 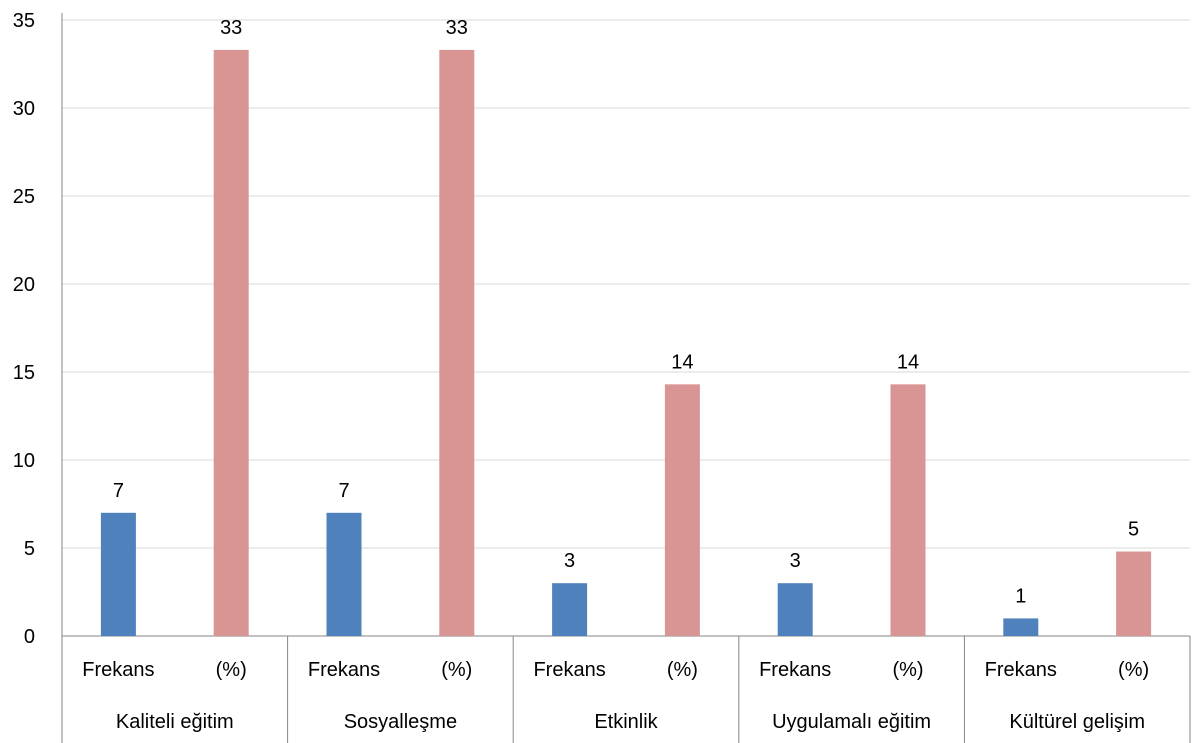 I want to click on y-tick-label: 20, so click(x=24, y=285).